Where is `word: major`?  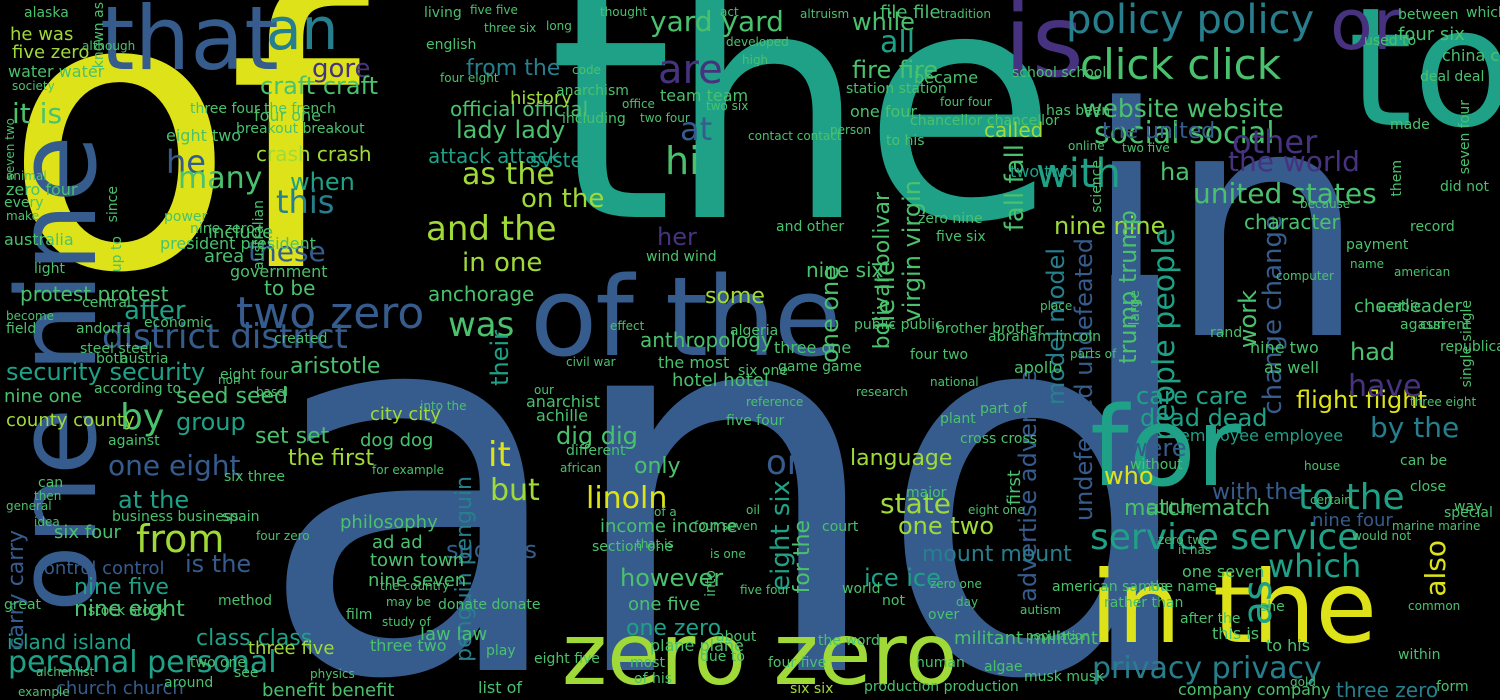
word: major is located at coordinates (926, 493).